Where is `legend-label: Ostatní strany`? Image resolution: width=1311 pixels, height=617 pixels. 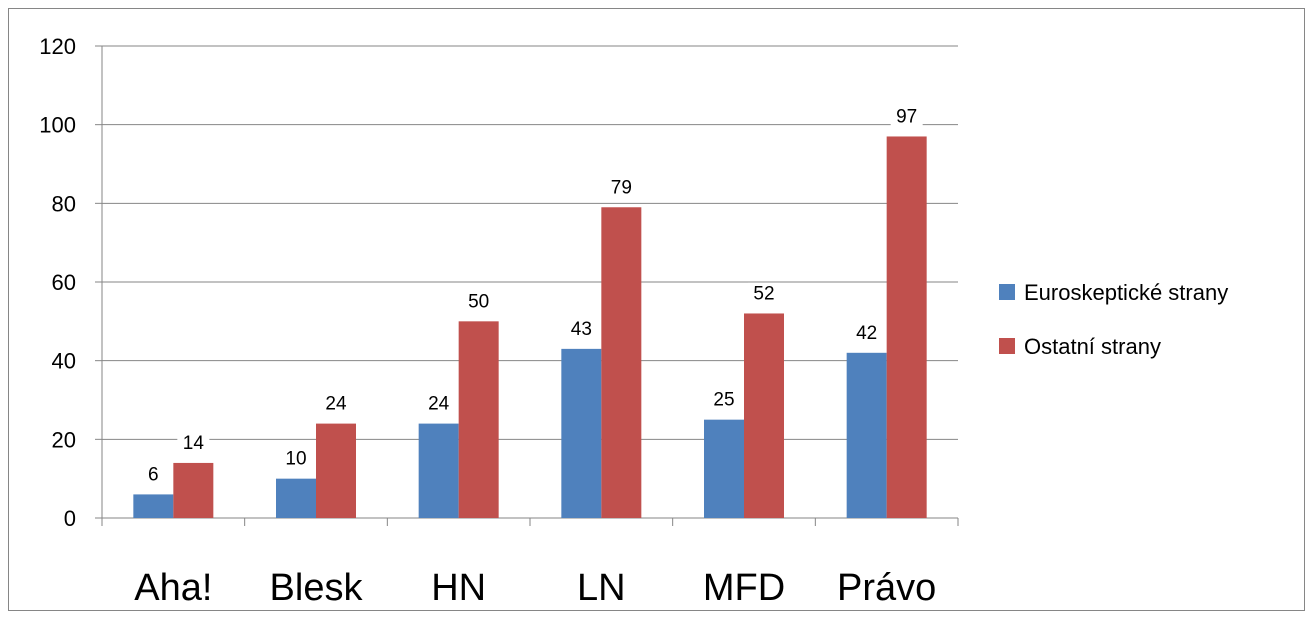
legend-label: Ostatní strany is located at coordinates (1092, 346).